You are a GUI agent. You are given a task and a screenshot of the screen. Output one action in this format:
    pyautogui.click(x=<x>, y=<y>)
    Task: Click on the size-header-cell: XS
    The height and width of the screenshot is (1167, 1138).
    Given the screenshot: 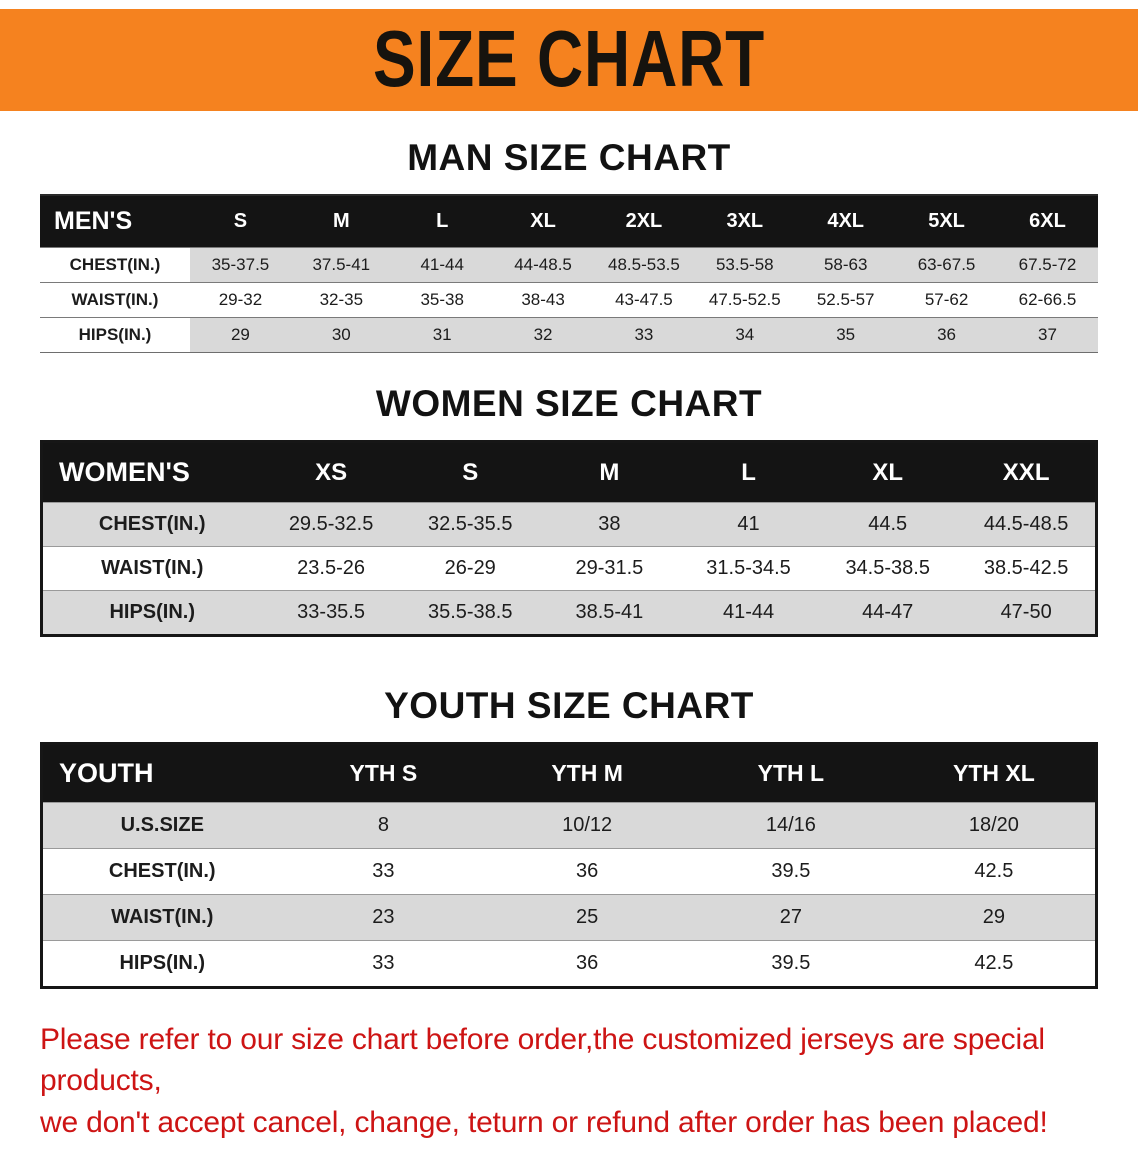 What is the action you would take?
    pyautogui.click(x=331, y=472)
    